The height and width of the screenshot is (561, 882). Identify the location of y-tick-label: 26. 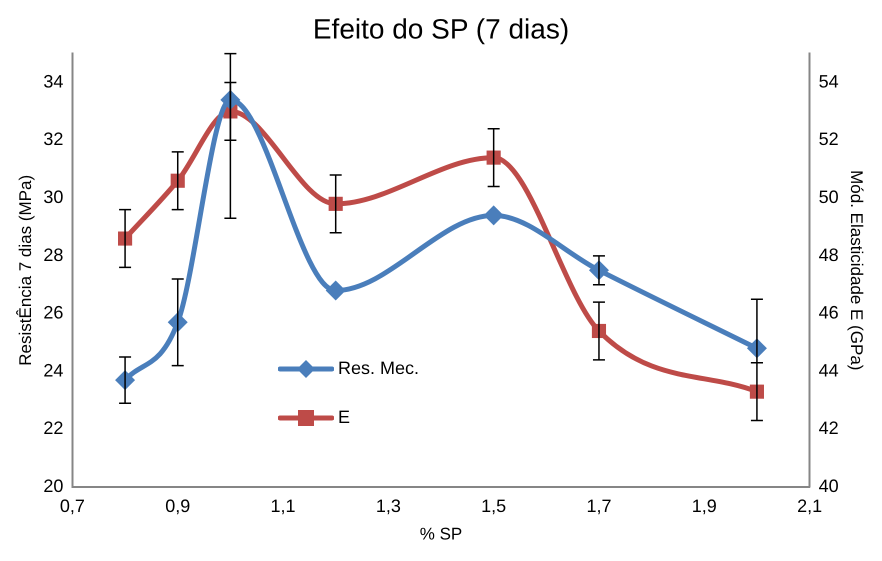
(53, 312).